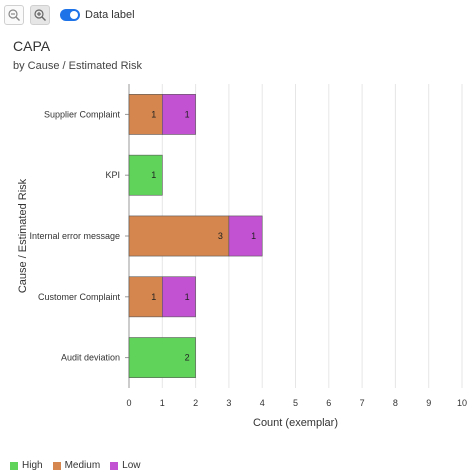 This screenshot has height=475, width=474. Describe the element at coordinates (295, 403) in the screenshot. I see `x-tick-label: 5` at that location.